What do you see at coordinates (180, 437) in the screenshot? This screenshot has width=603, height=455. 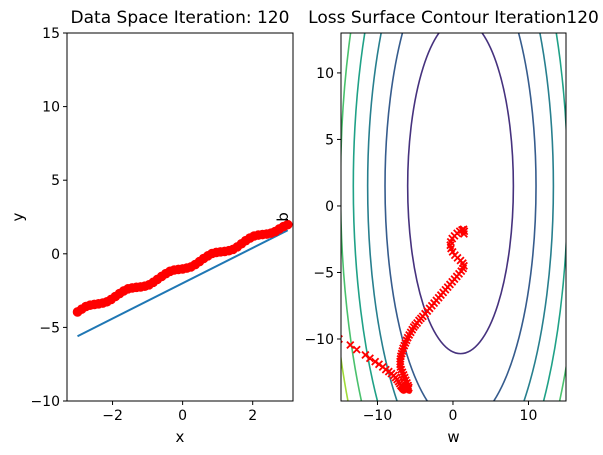 I see `x-axis-label: x` at bounding box center [180, 437].